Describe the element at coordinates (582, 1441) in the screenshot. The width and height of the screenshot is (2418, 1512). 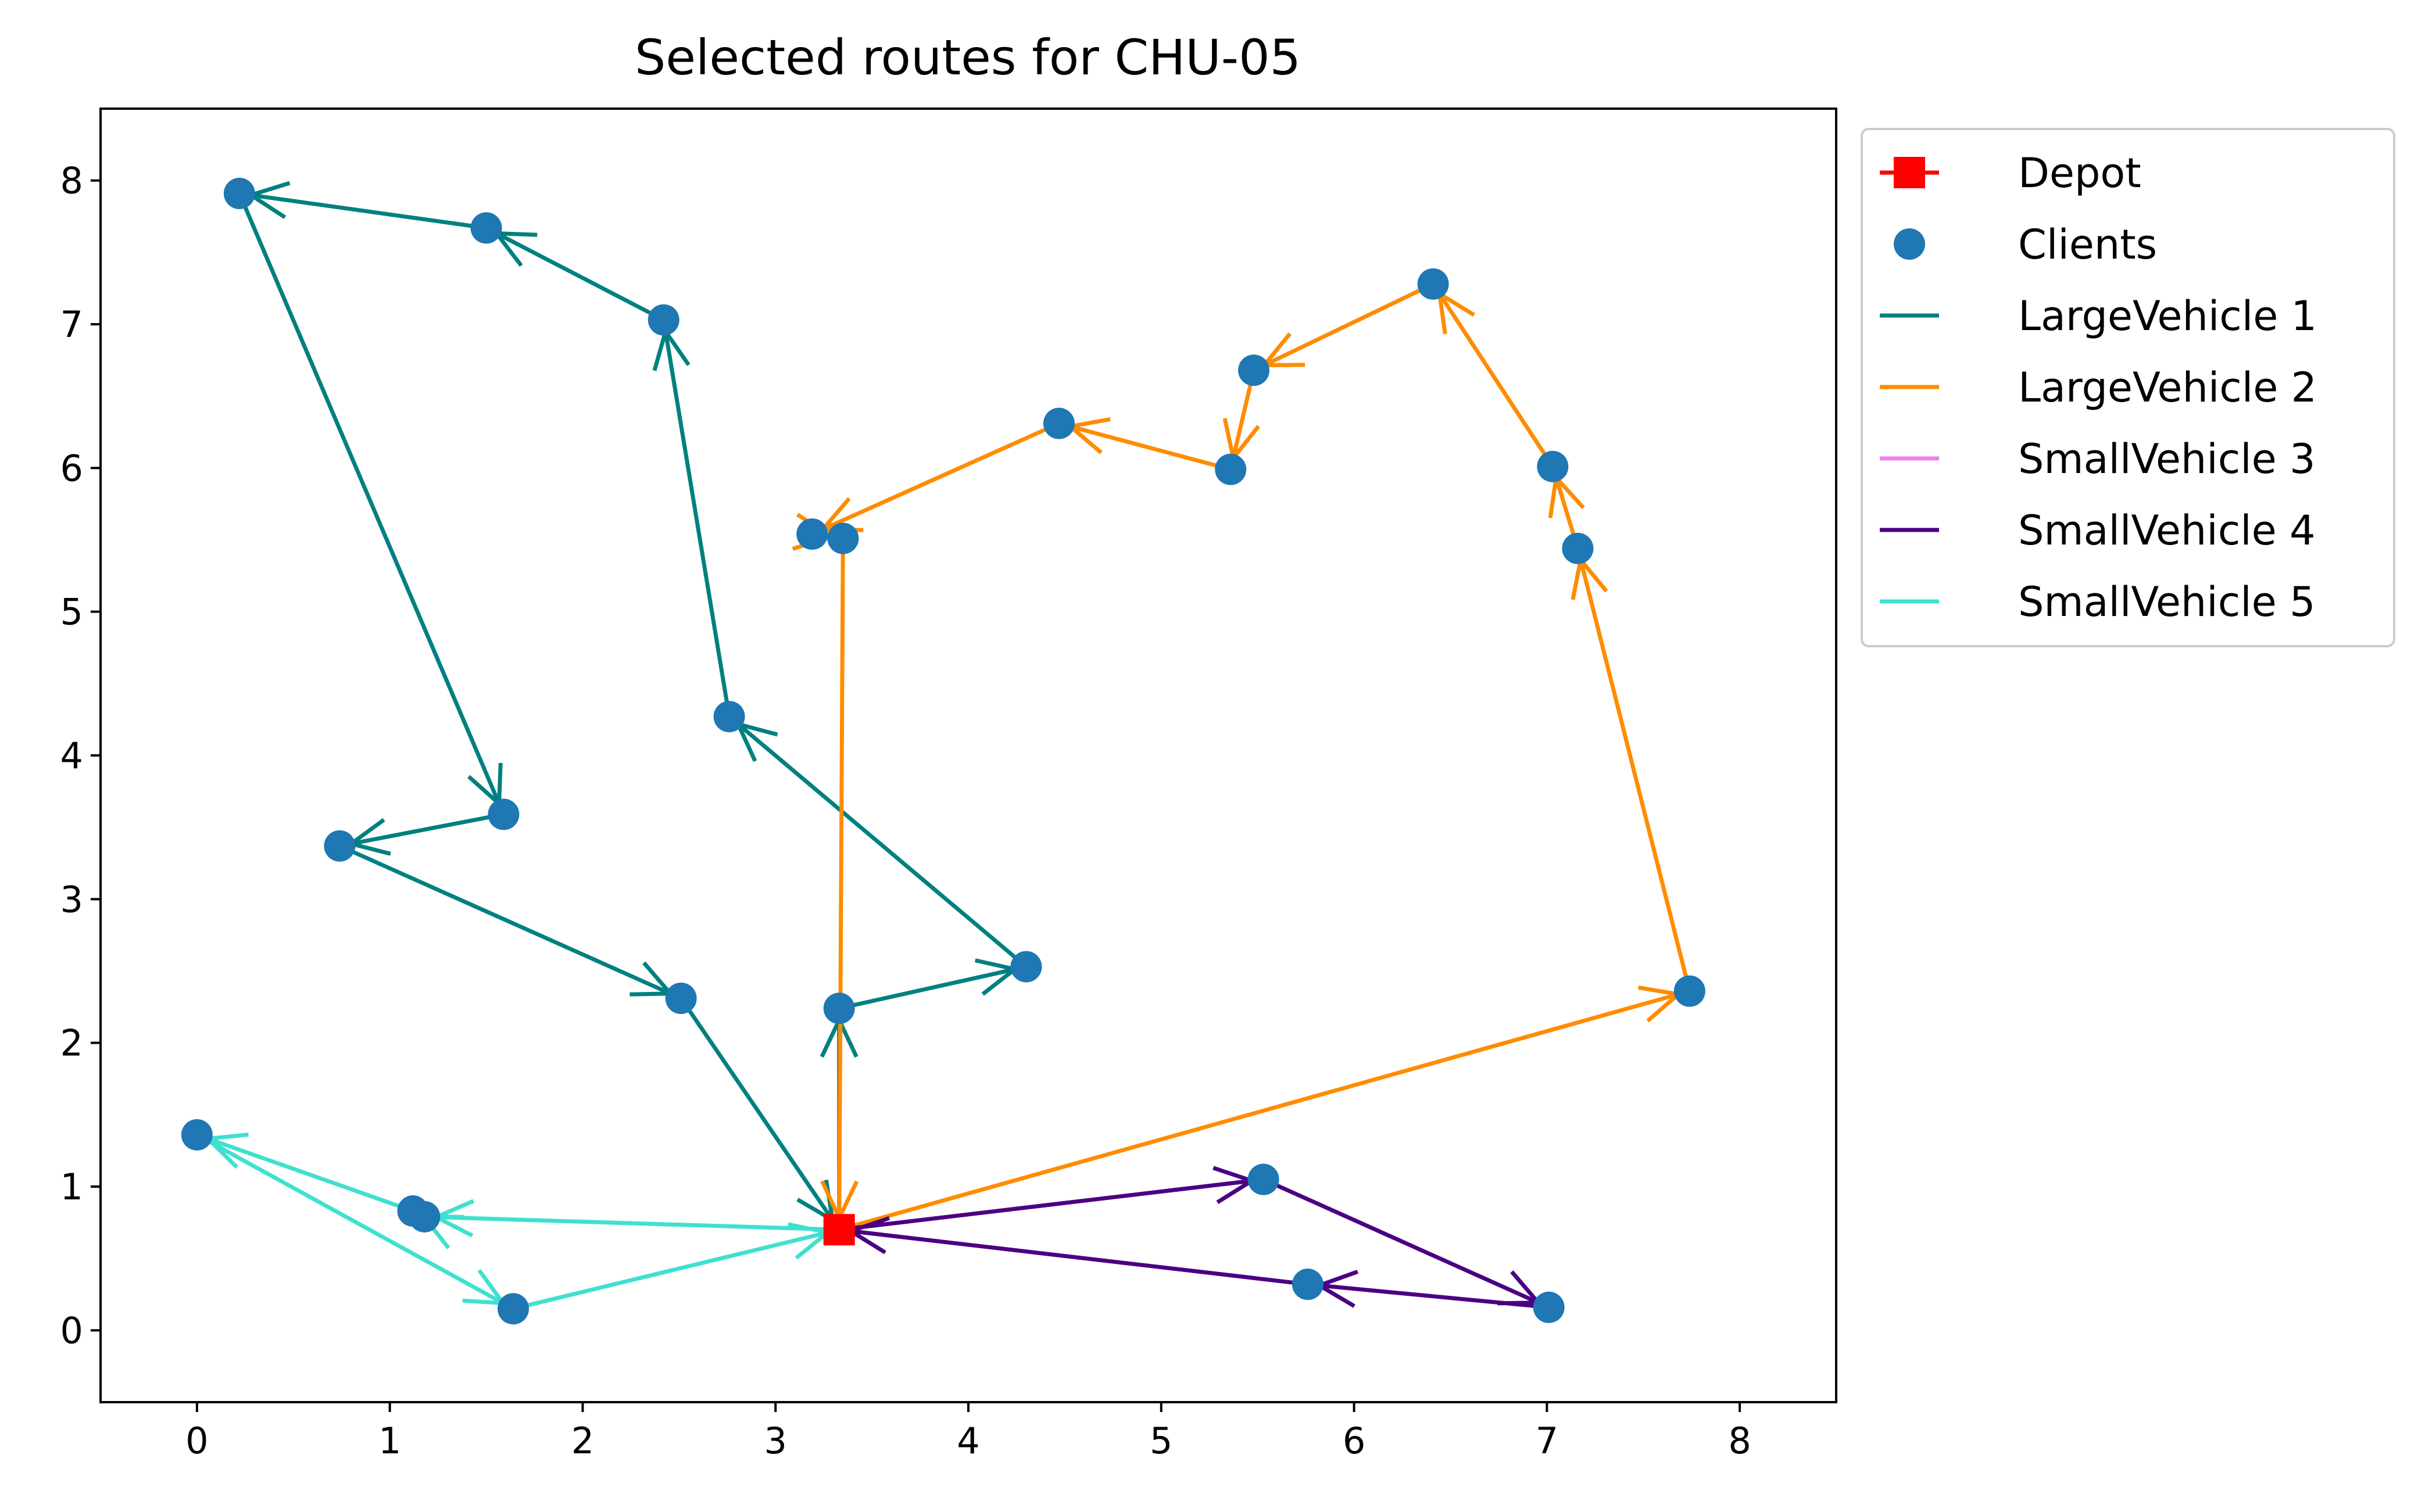
I see `x-tick-label: 2` at that location.